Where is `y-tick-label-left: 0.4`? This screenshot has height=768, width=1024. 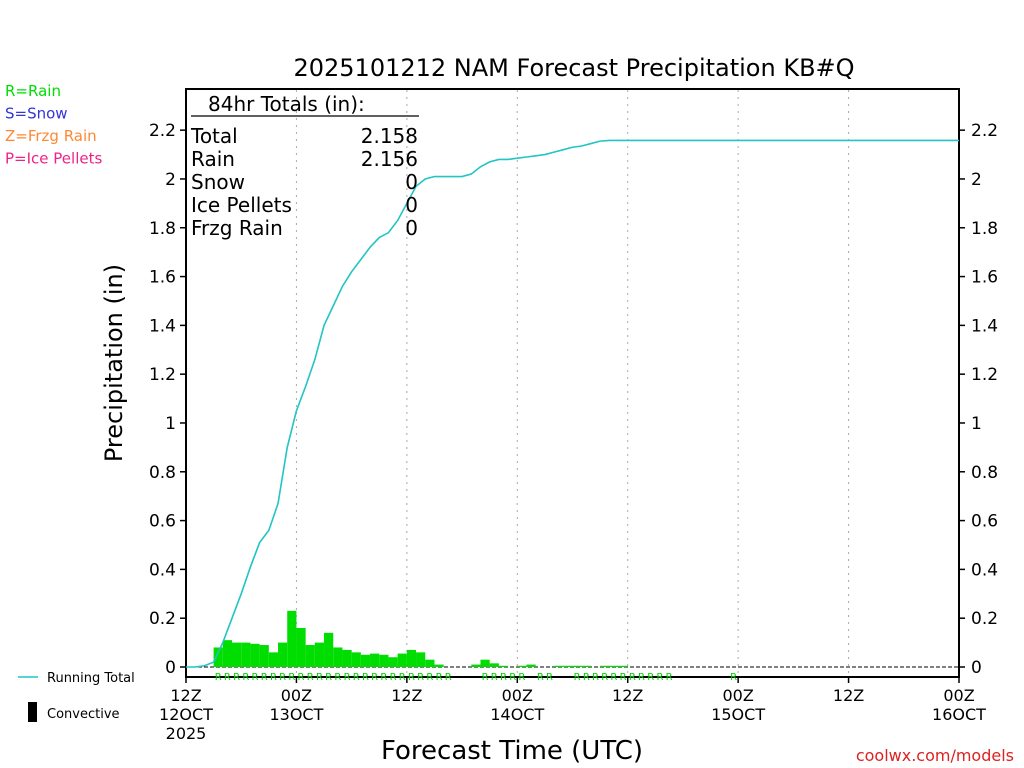
y-tick-label-left: 0.4 is located at coordinates (162, 570).